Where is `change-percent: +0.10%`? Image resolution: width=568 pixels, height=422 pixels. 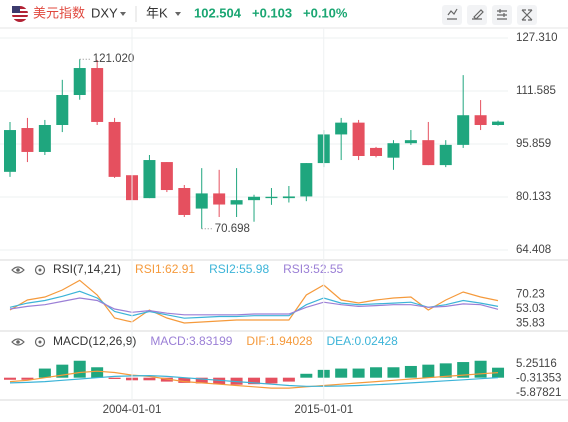 change-percent: +0.10% is located at coordinates (325, 12).